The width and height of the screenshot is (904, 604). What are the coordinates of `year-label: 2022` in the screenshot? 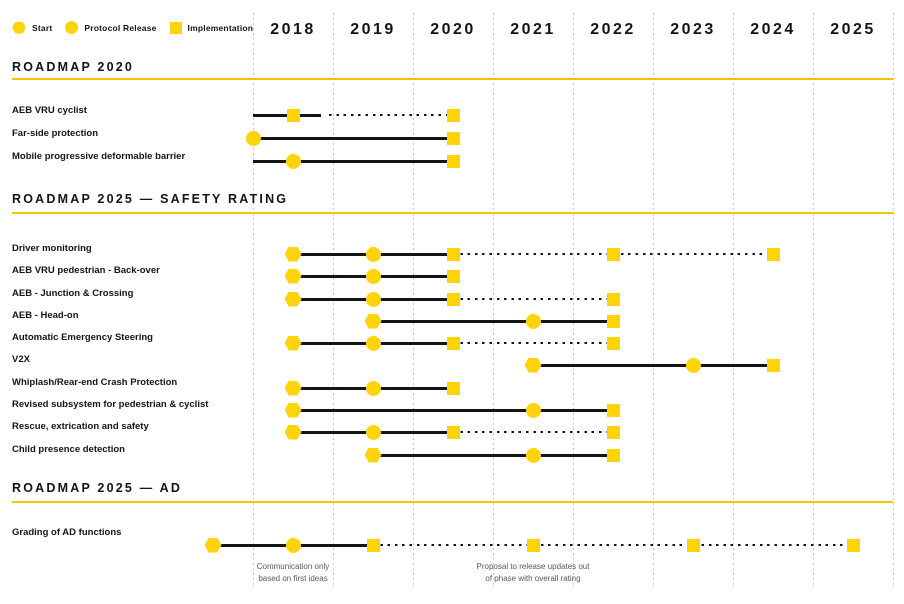 It's located at (613, 29).